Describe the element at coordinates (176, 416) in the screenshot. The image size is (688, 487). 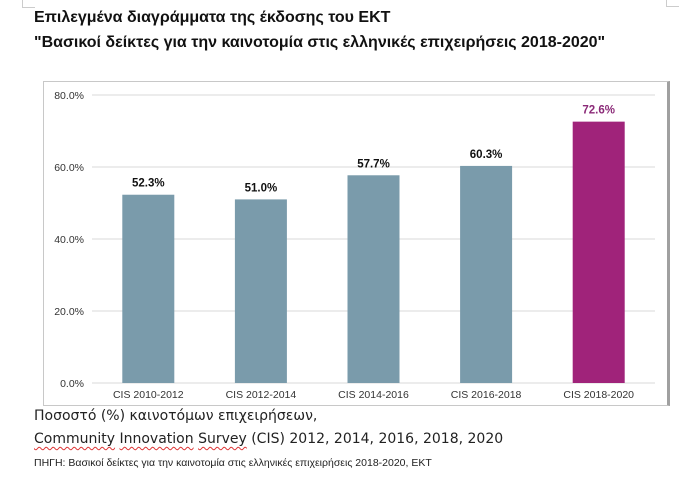
I see `chart-caption-line1: Ποσοστό (%) καινοτόμων επιχειρήσεων,` at that location.